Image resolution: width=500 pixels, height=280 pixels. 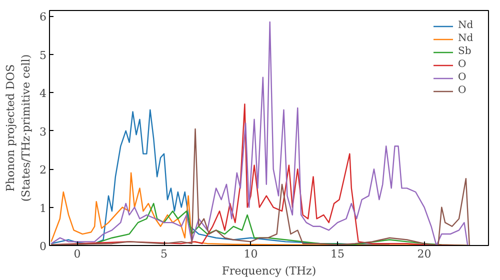 I want to click on y-tick-label: 1, so click(x=43, y=208).